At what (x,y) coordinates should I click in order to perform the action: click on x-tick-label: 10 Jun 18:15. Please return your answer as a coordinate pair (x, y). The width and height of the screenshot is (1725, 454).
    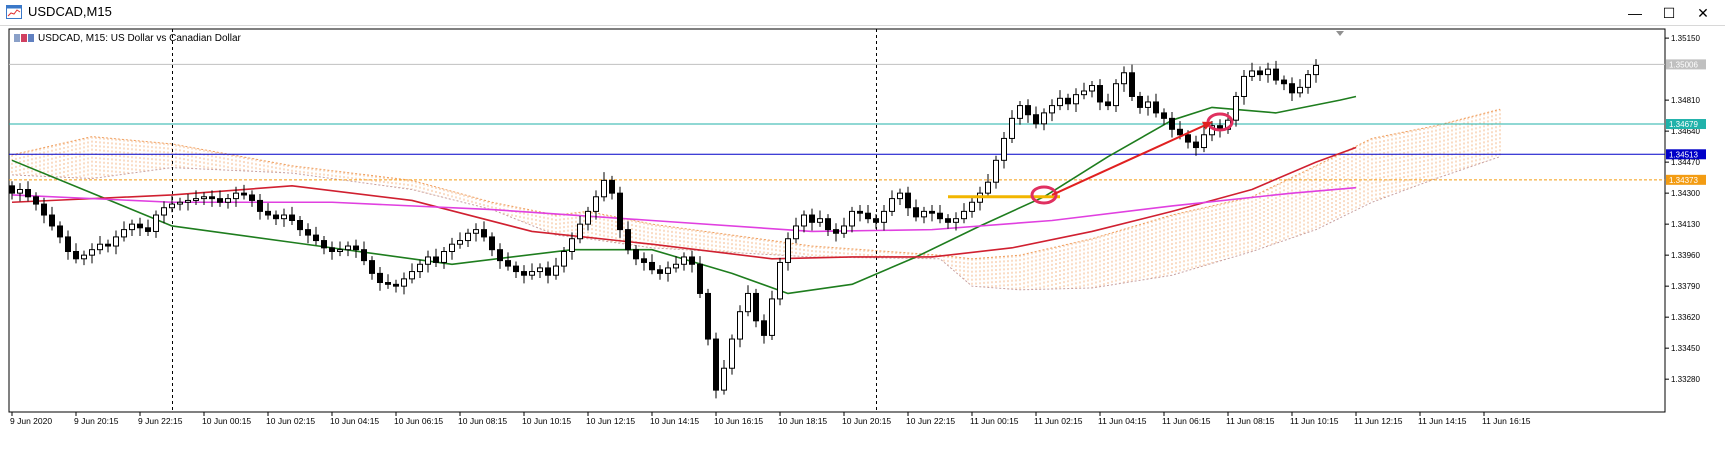
    Looking at the image, I should click on (802, 421).